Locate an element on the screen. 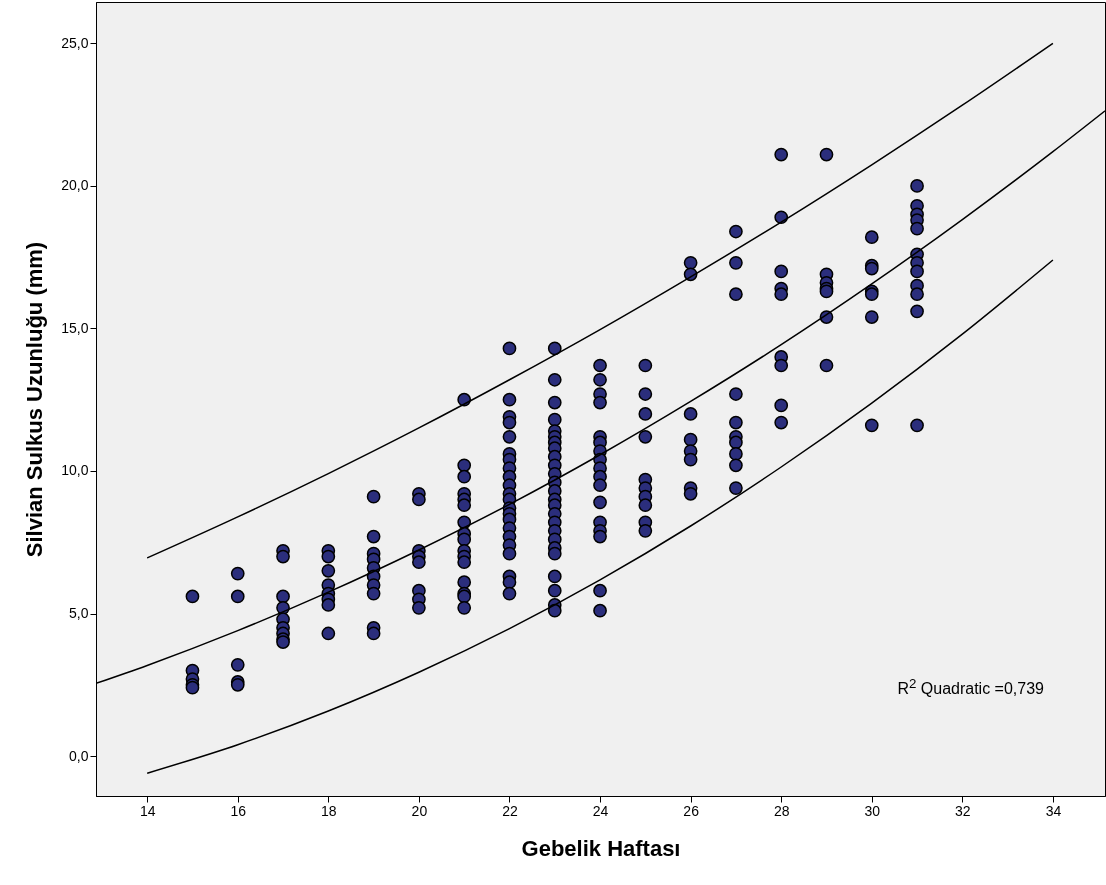 The height and width of the screenshot is (885, 1106). y-tick-label: 20,0 is located at coordinates (75, 185).